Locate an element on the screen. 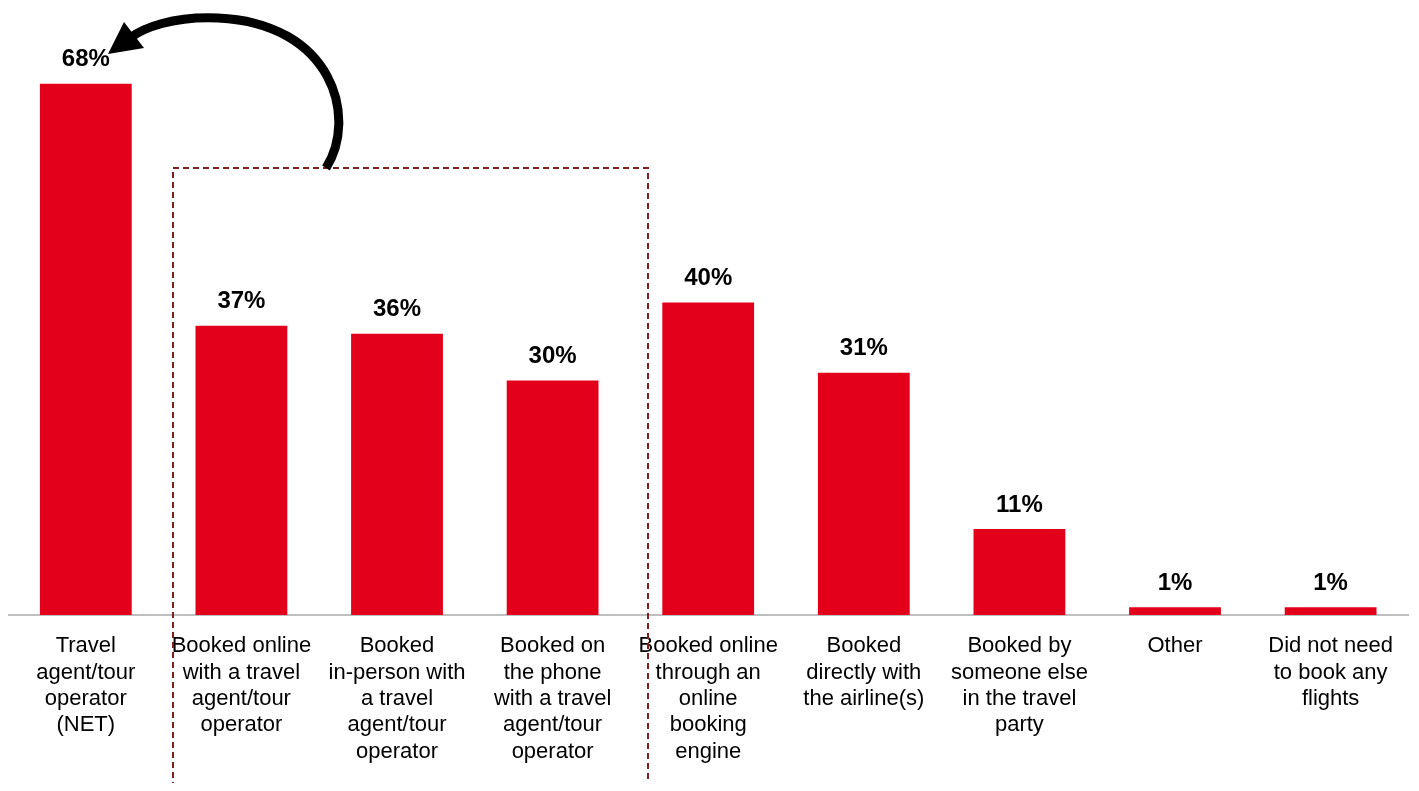 The height and width of the screenshot is (791, 1419). data-label: 68% is located at coordinates (85, 58).